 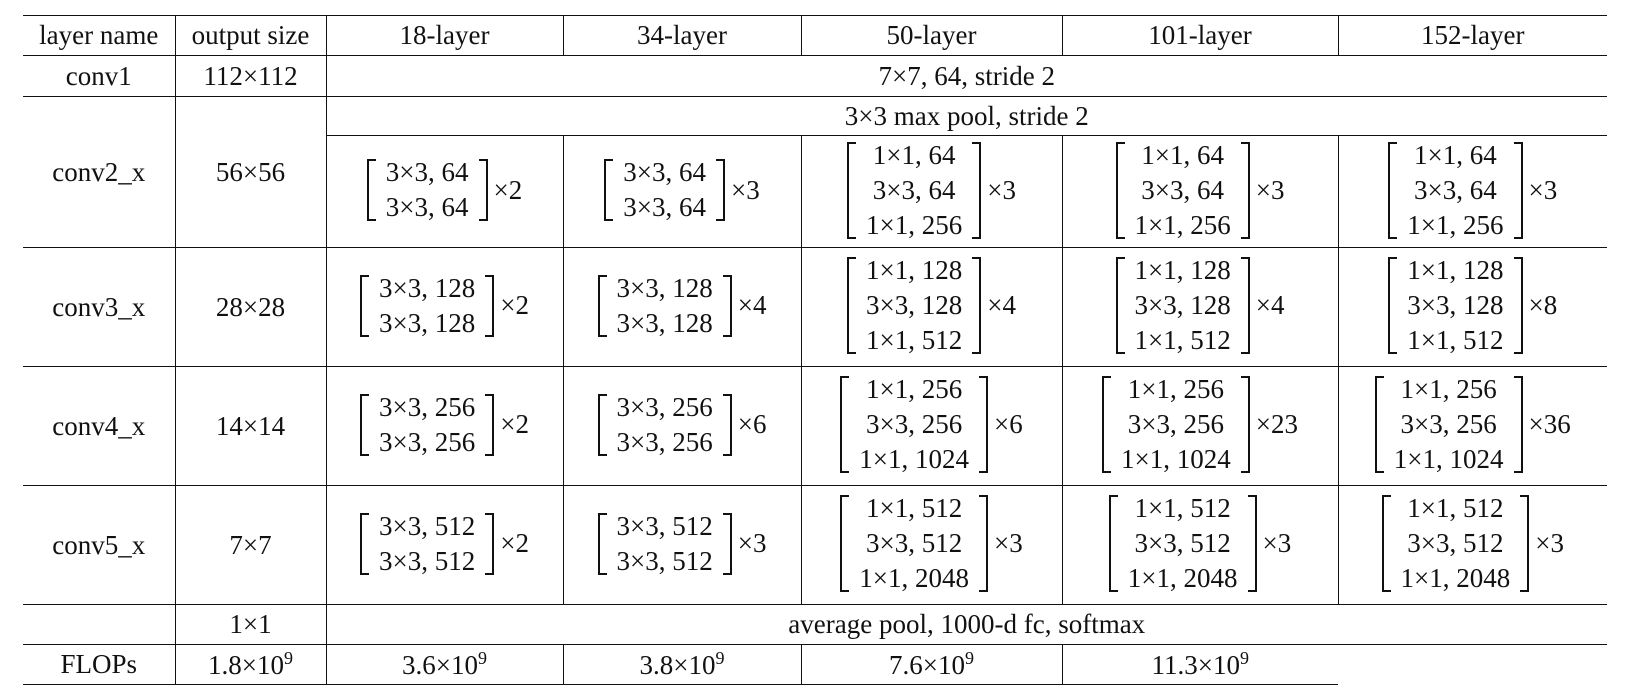 I want to click on table-row: 1×1 average pool, 1000-d fc, softmax, so click(x=815, y=624).